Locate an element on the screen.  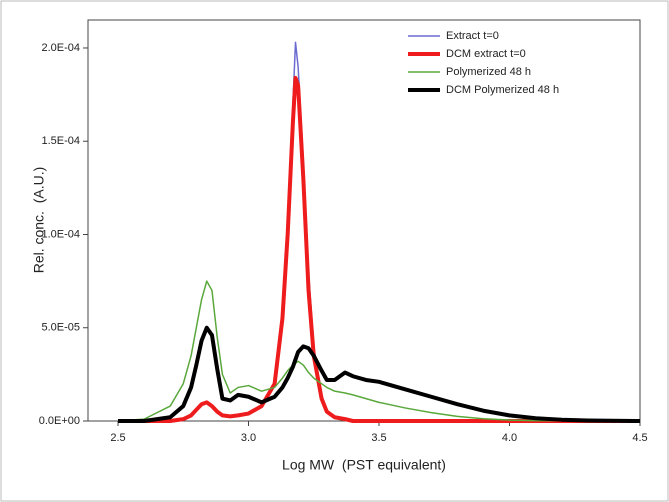
x-axis-label: Log MW (PST equivalent) is located at coordinates (364, 465).